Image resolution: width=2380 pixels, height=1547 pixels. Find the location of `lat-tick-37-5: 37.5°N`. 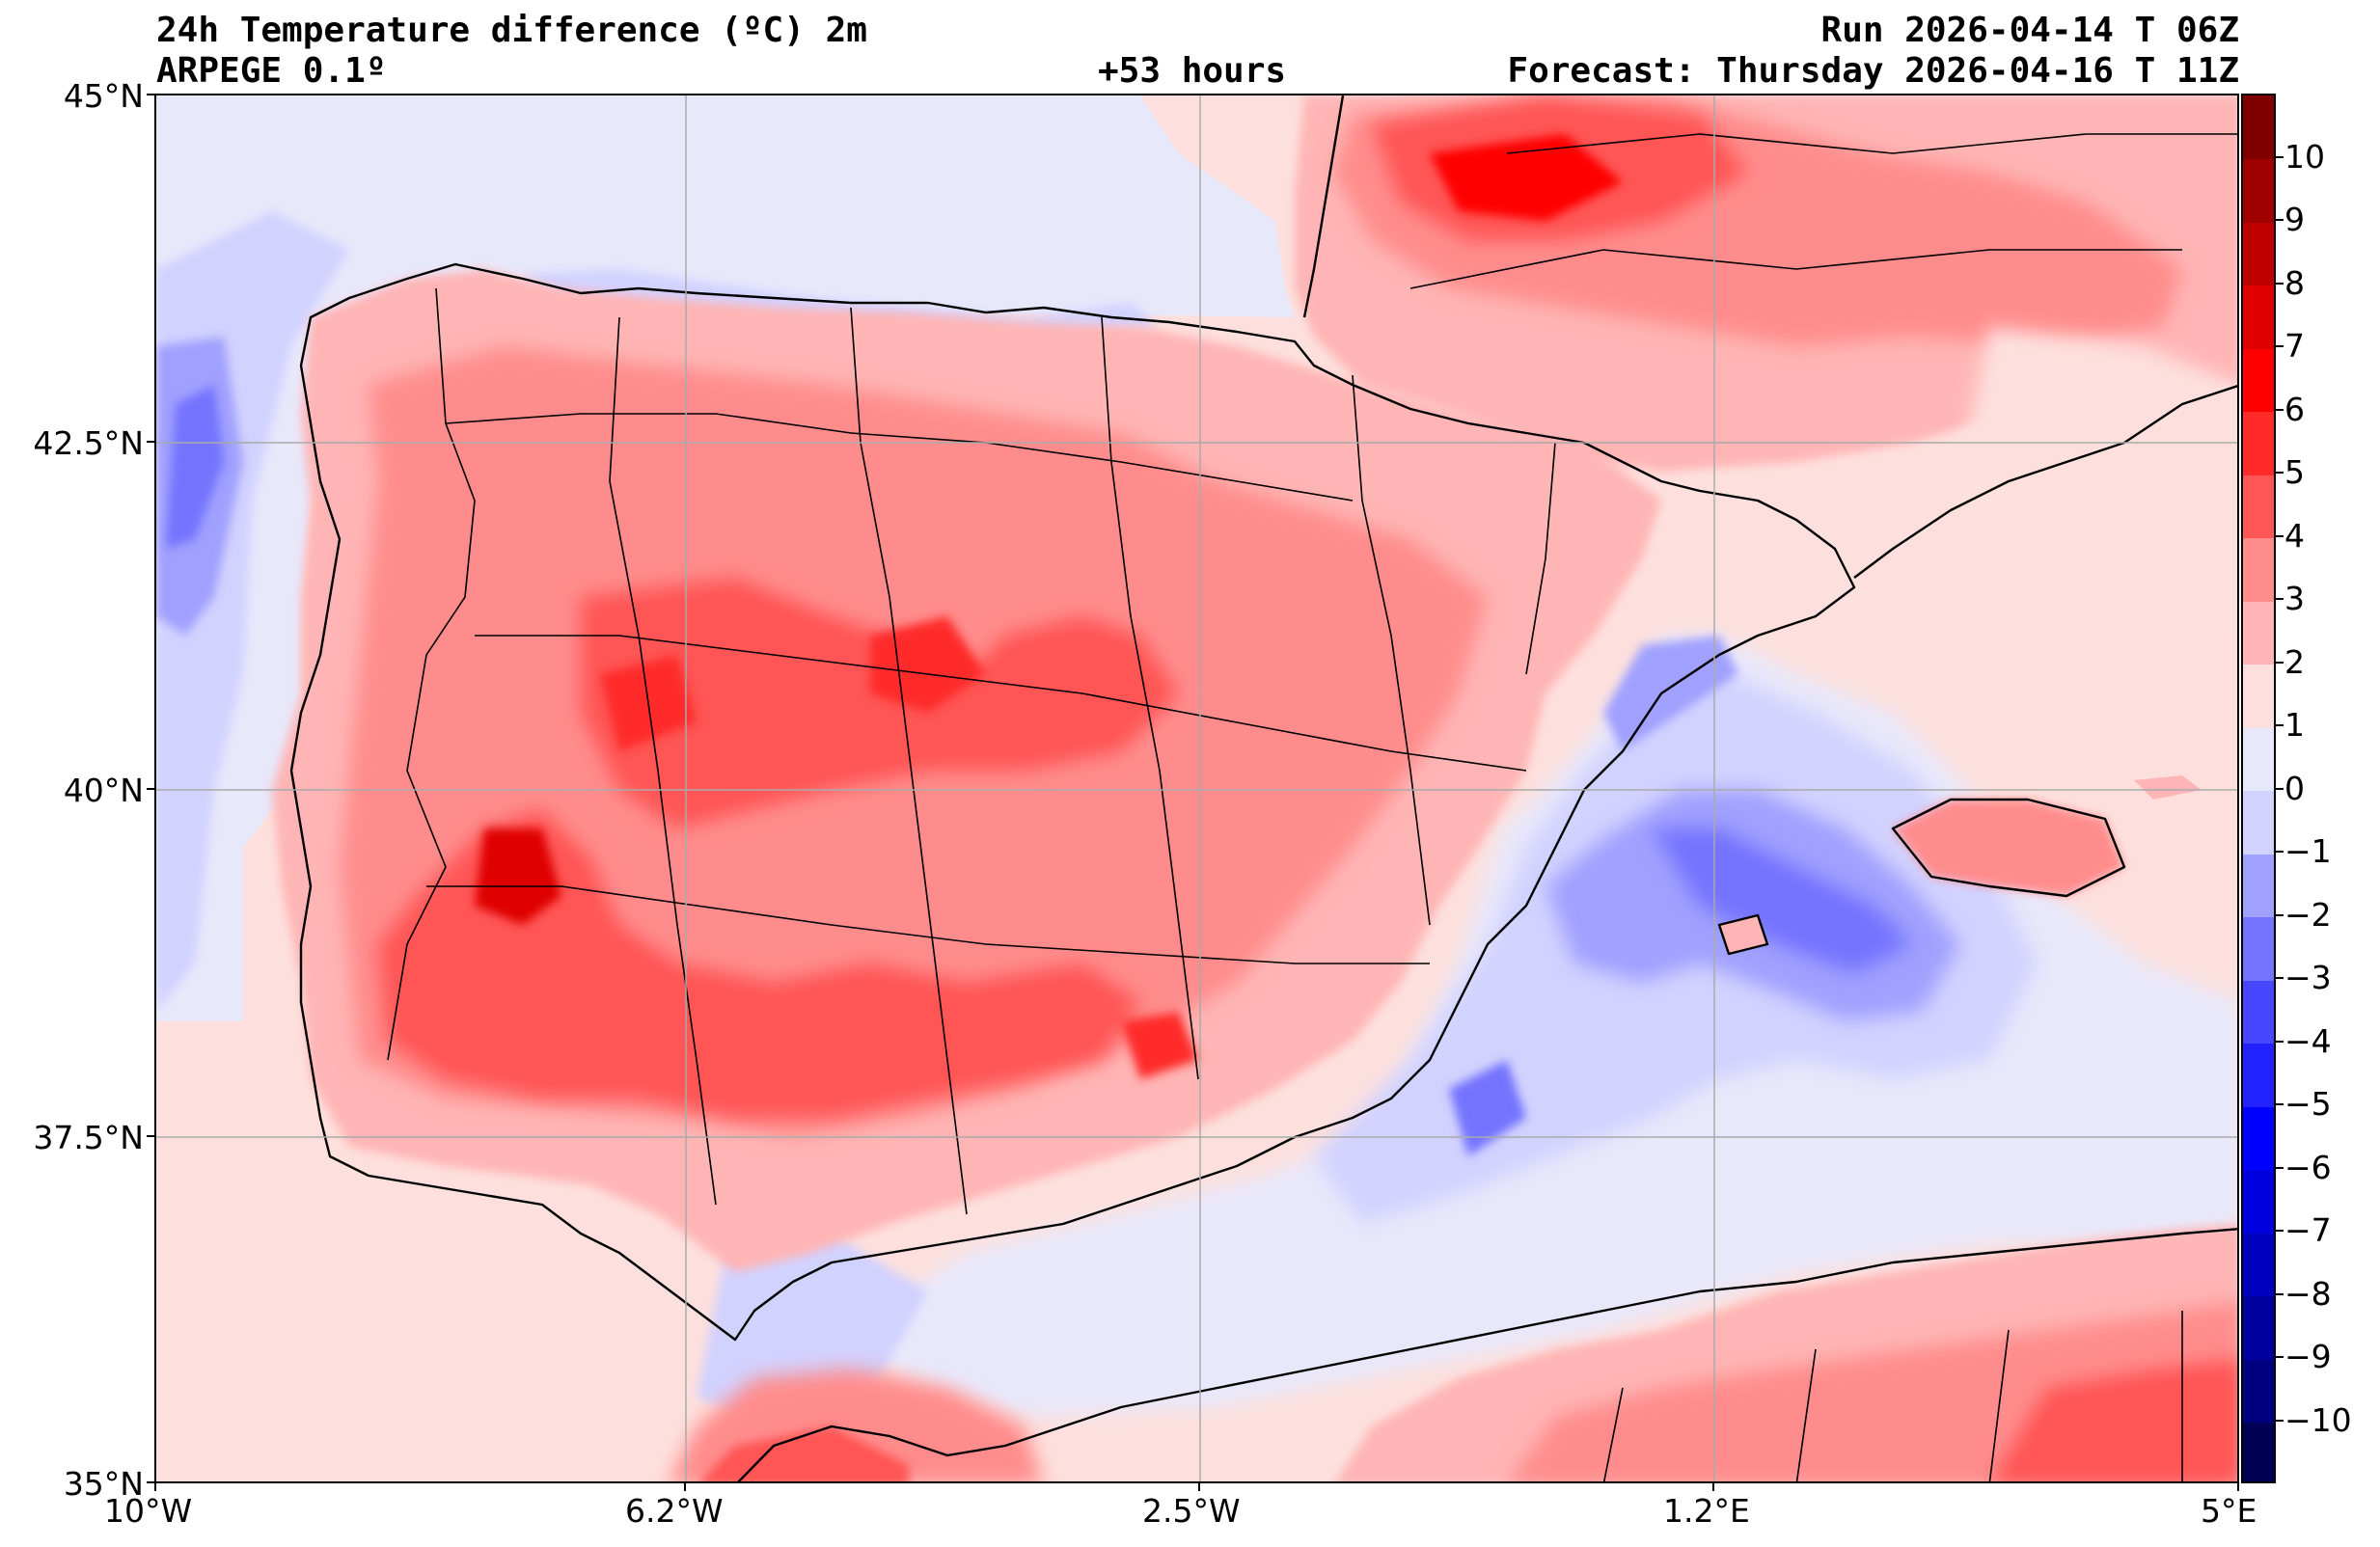

lat-tick-37-5: 37.5°N is located at coordinates (88, 1137).